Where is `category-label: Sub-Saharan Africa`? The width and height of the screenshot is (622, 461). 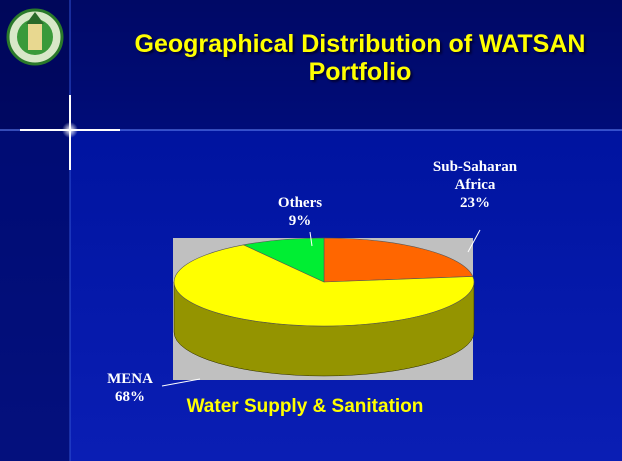
category-label: Sub-Saharan Africa is located at coordinates (475, 176).